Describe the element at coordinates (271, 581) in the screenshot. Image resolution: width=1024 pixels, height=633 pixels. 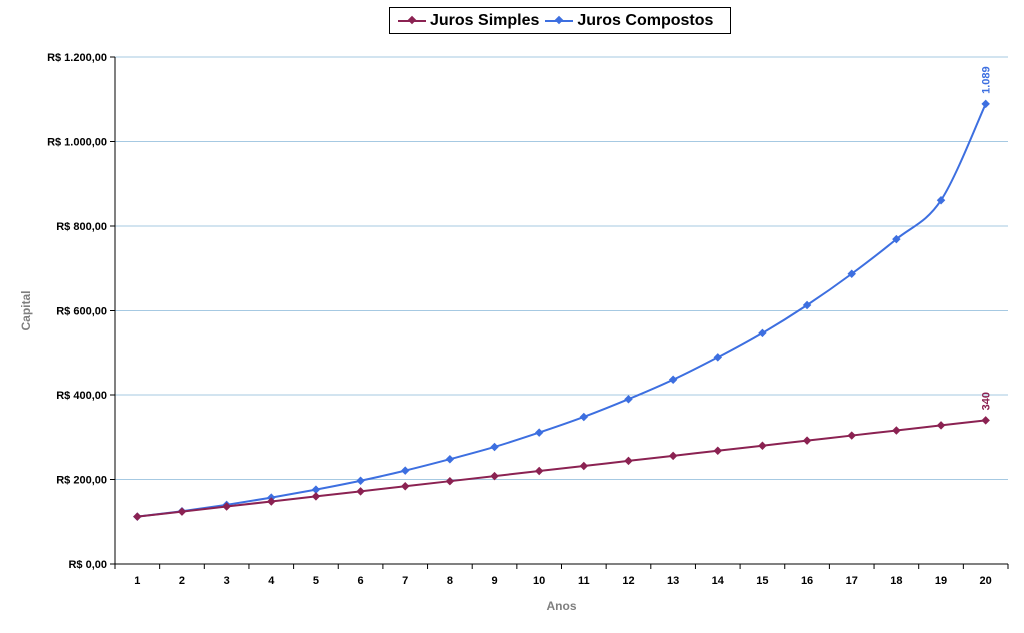
I see `x-tick-label: 4` at that location.